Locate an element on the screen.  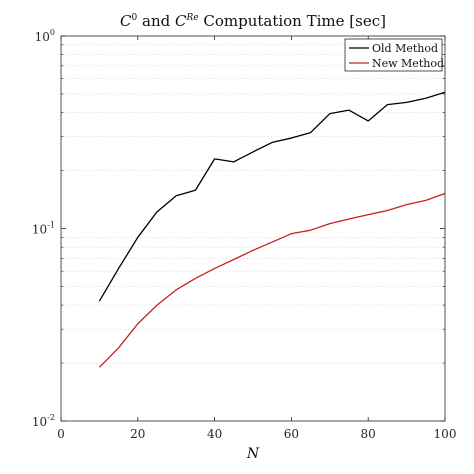
title-part-4: Computation Time [sec] is located at coordinates (292, 21).